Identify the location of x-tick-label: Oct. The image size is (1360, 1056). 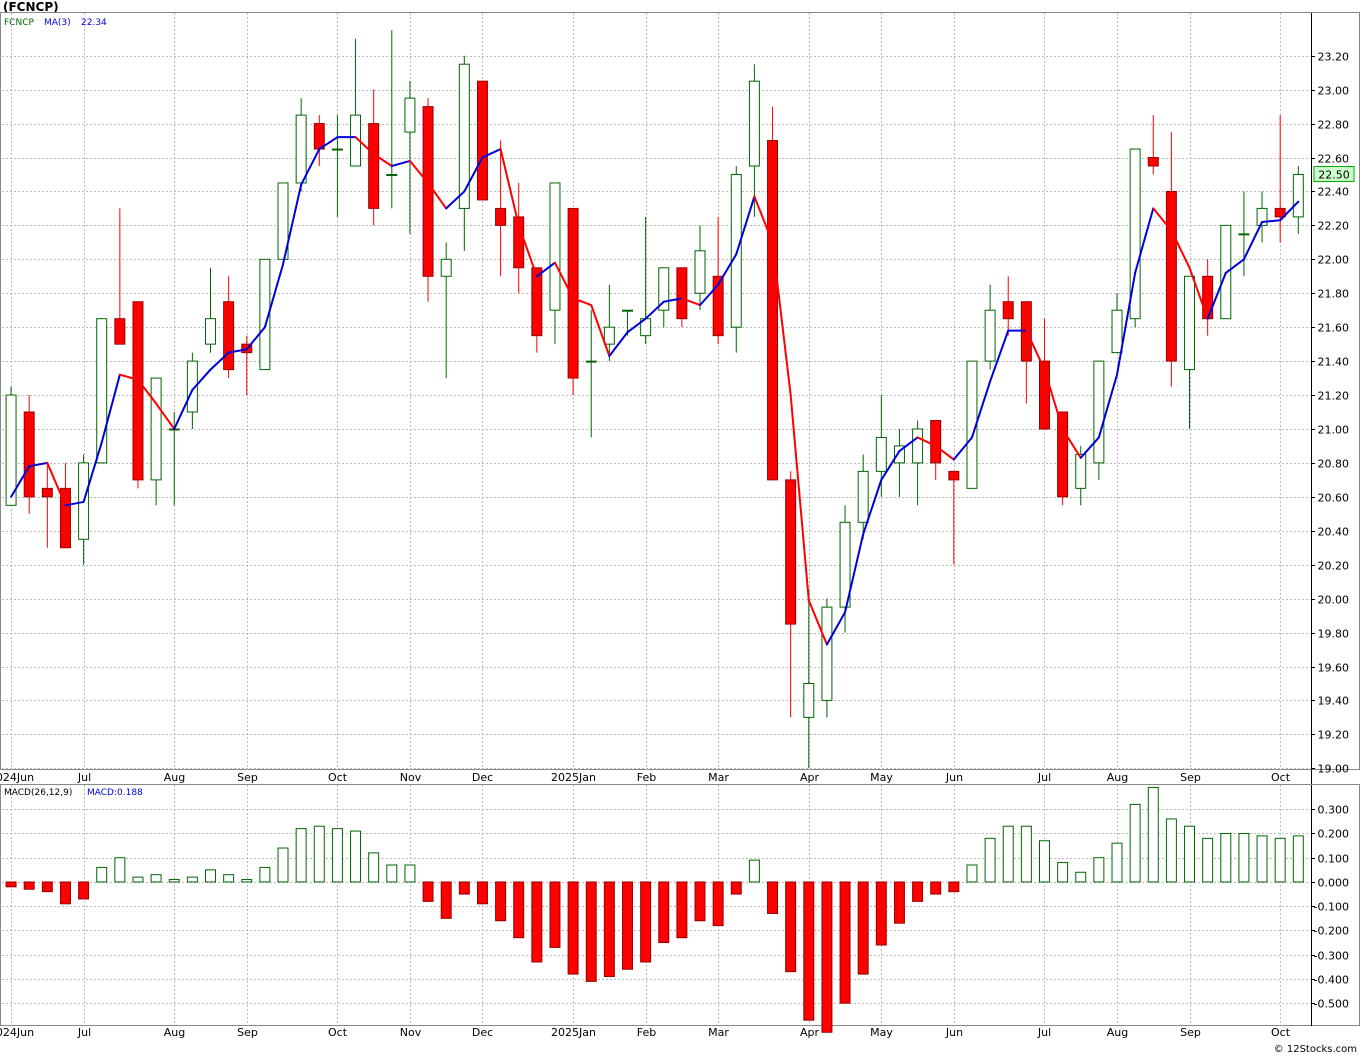
(1281, 1032).